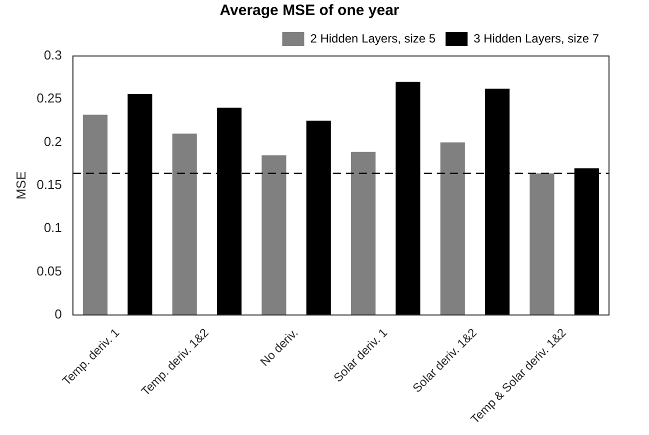 The width and height of the screenshot is (649, 435). I want to click on y-tick-label: 0, so click(58, 314).